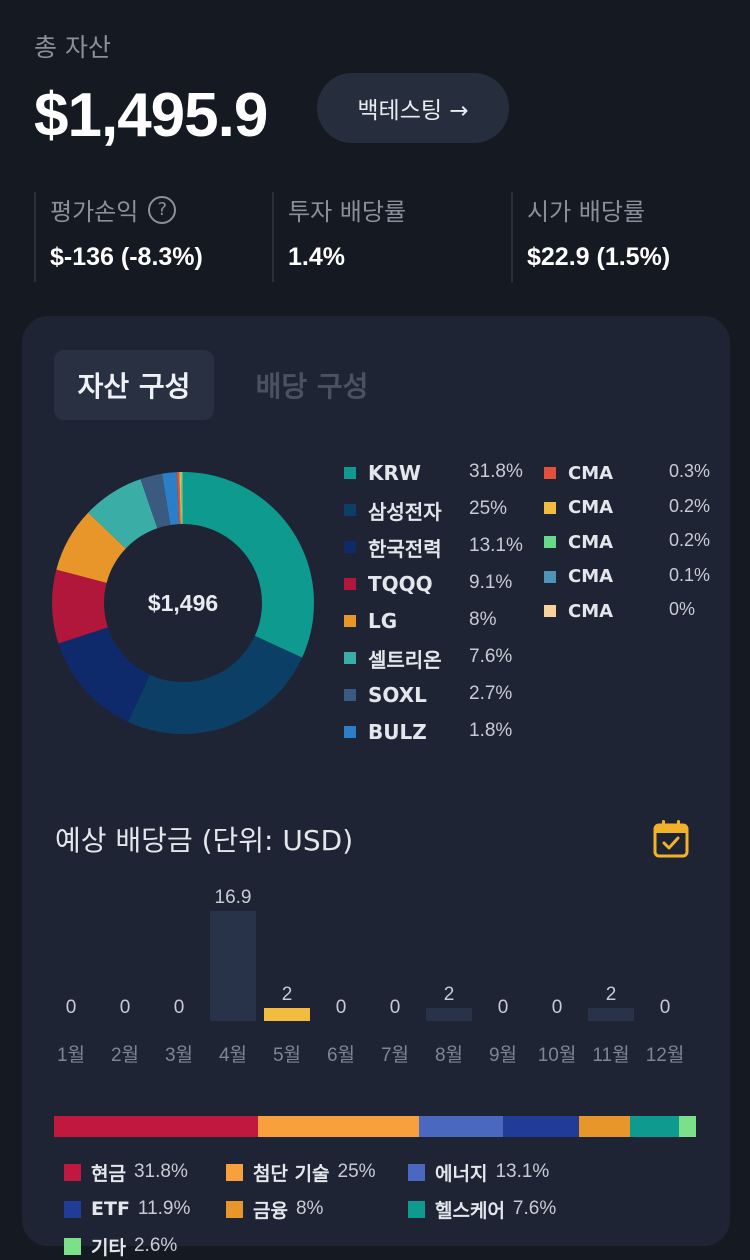 The height and width of the screenshot is (1260, 750). What do you see at coordinates (522, 1171) in the screenshot?
I see `sector-pct: 13.1%` at bounding box center [522, 1171].